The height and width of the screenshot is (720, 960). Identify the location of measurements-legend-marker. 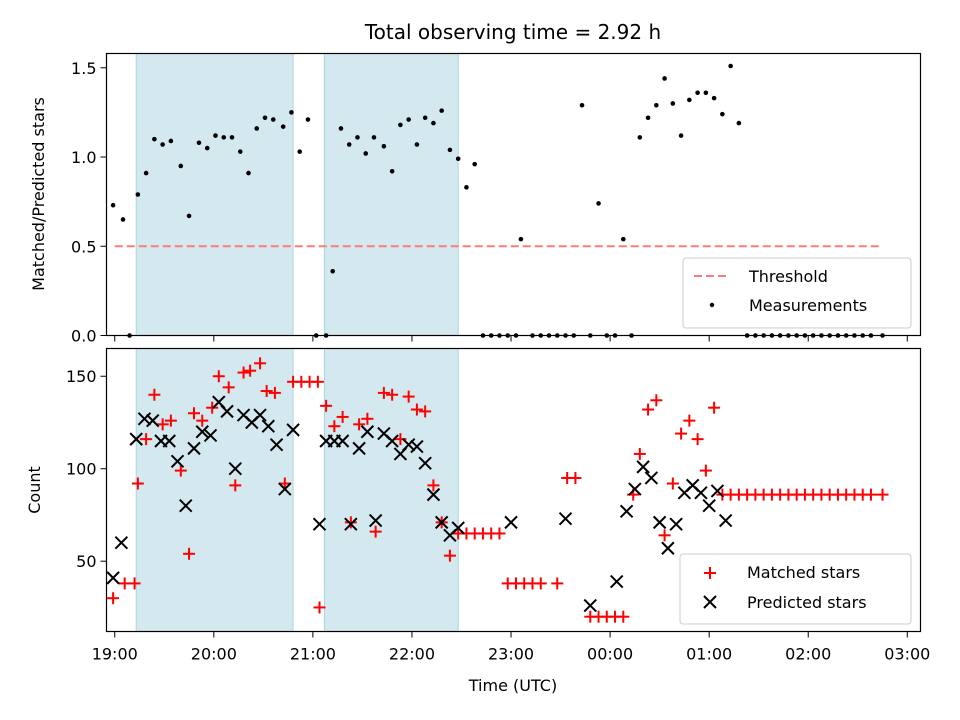
(712, 305).